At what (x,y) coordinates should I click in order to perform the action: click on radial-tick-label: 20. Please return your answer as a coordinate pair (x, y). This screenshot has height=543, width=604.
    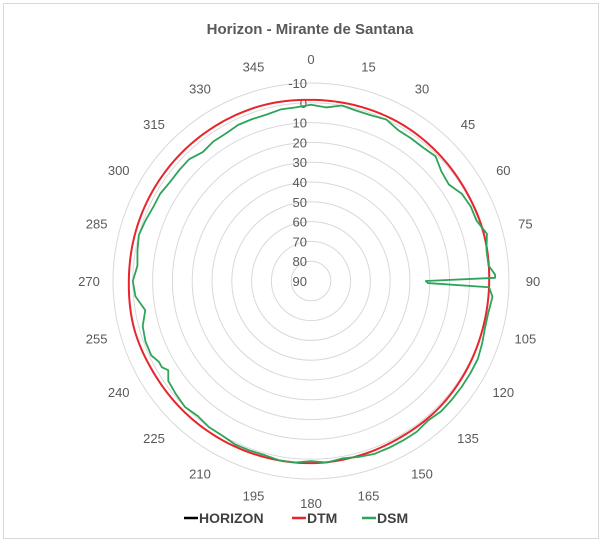
    Looking at the image, I should click on (300, 142).